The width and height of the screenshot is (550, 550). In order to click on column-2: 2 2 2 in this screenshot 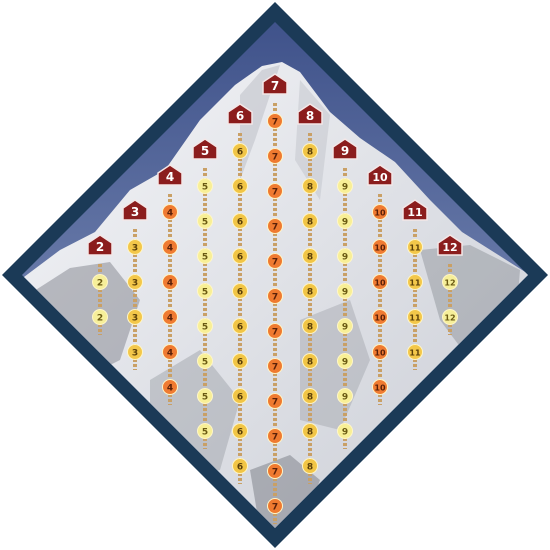, I will do `click(100, 284)`.